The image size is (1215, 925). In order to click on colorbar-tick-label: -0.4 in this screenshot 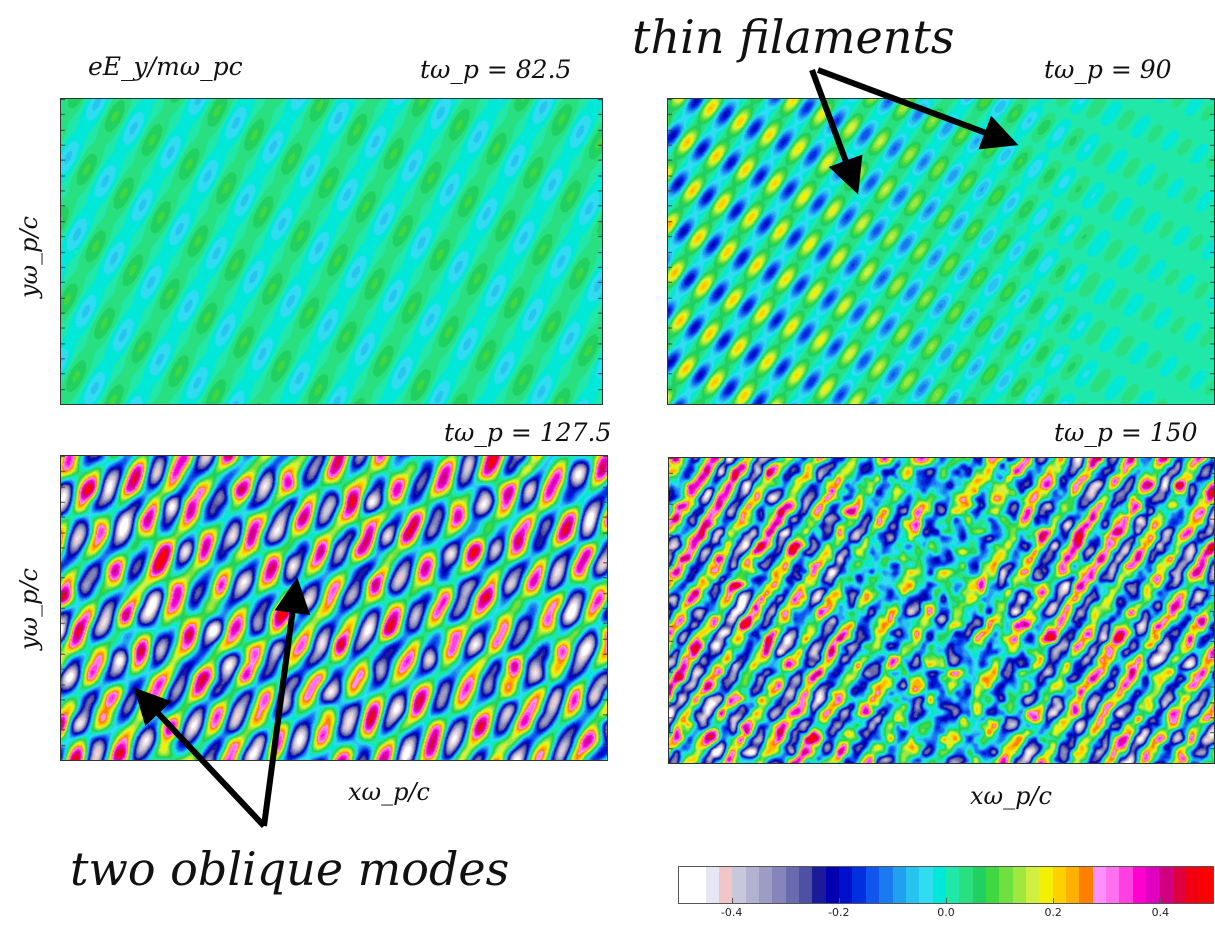, I will do `click(731, 912)`.